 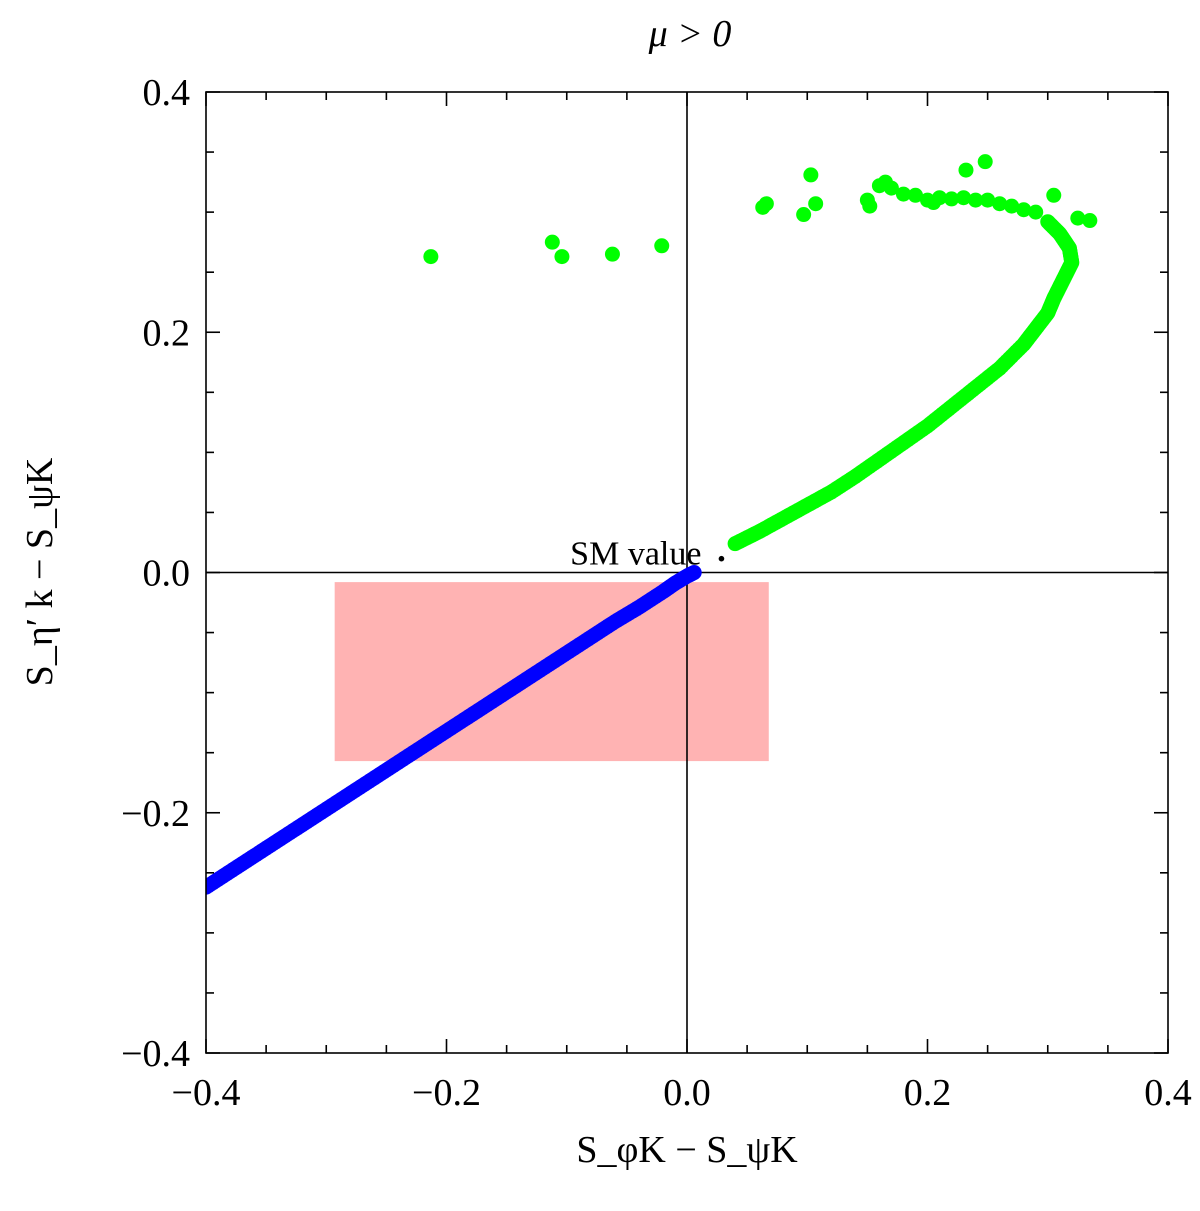 What do you see at coordinates (693, 573) in the screenshot?
I see `data-point-blue` at bounding box center [693, 573].